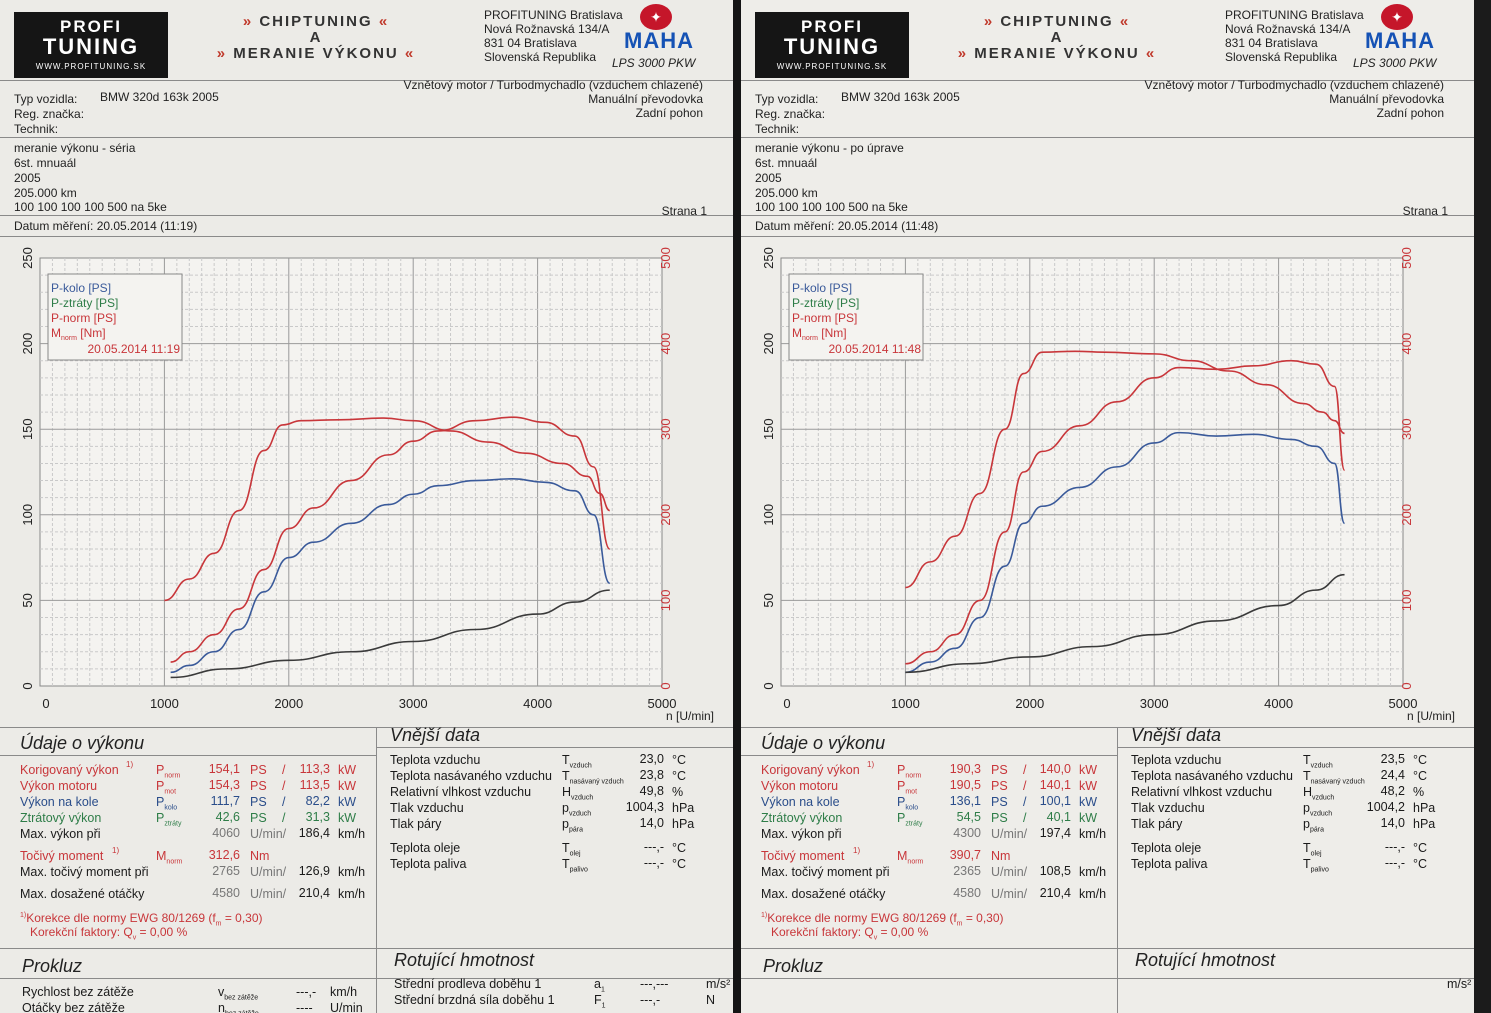  What do you see at coordinates (435, 735) in the screenshot?
I see `vnejsi-title: Vnější data` at bounding box center [435, 735].